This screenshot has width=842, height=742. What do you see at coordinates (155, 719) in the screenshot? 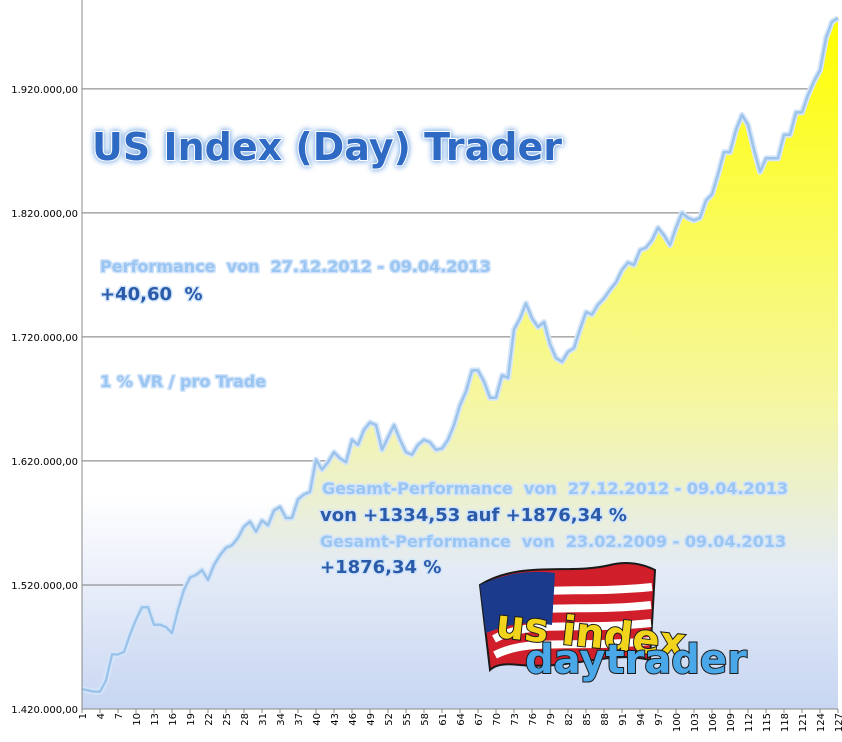
I see `x-tick-label: 13` at bounding box center [155, 719].